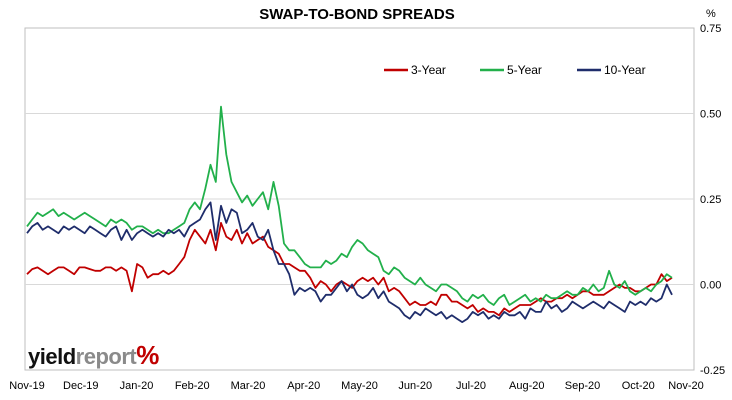 Image resolution: width=732 pixels, height=400 pixels. Describe the element at coordinates (471, 386) in the screenshot. I see `x-tick-label: Jul-20` at that location.